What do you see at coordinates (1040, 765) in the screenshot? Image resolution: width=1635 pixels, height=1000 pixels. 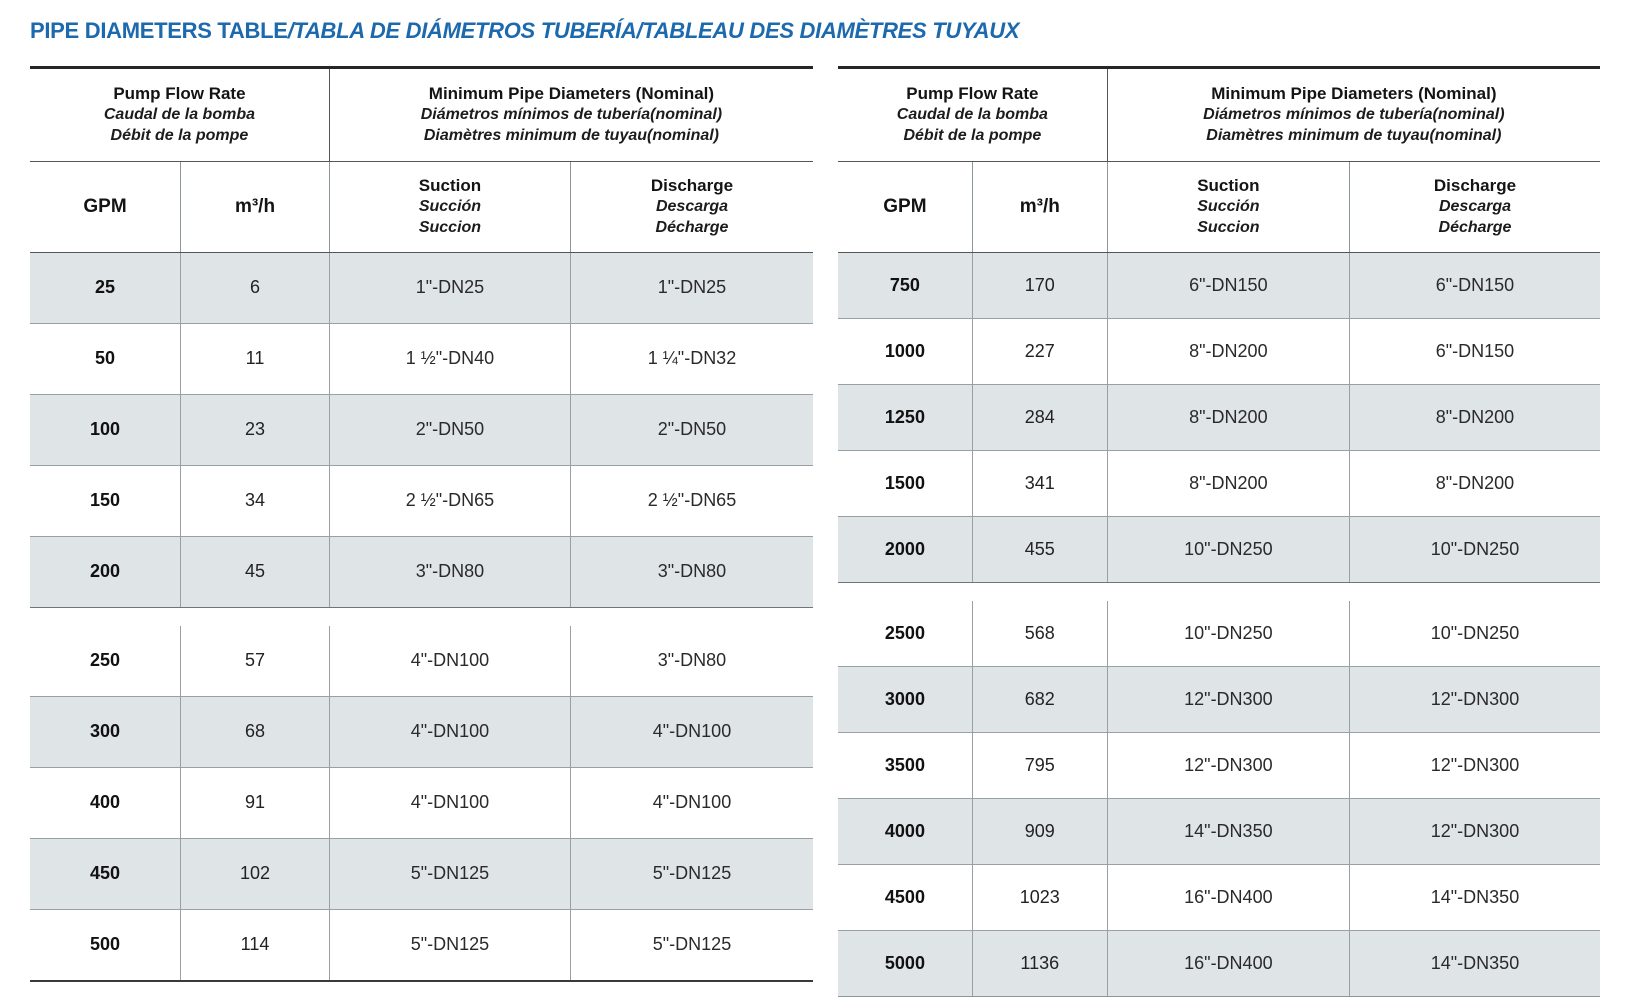 I see `m3h-cell: 795` at bounding box center [1040, 765].